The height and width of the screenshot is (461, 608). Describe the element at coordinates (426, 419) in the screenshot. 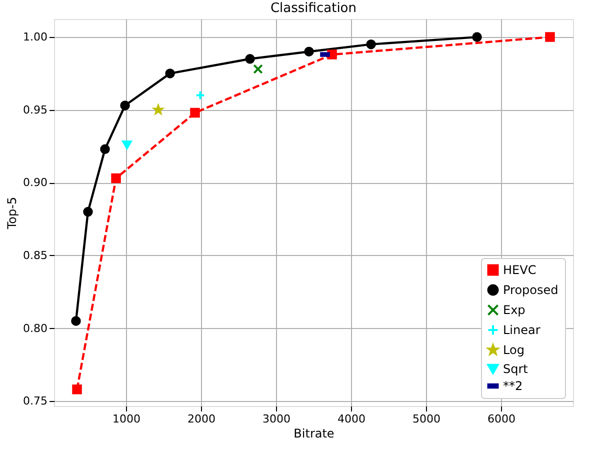

I see `x-tick-label: 5000` at that location.